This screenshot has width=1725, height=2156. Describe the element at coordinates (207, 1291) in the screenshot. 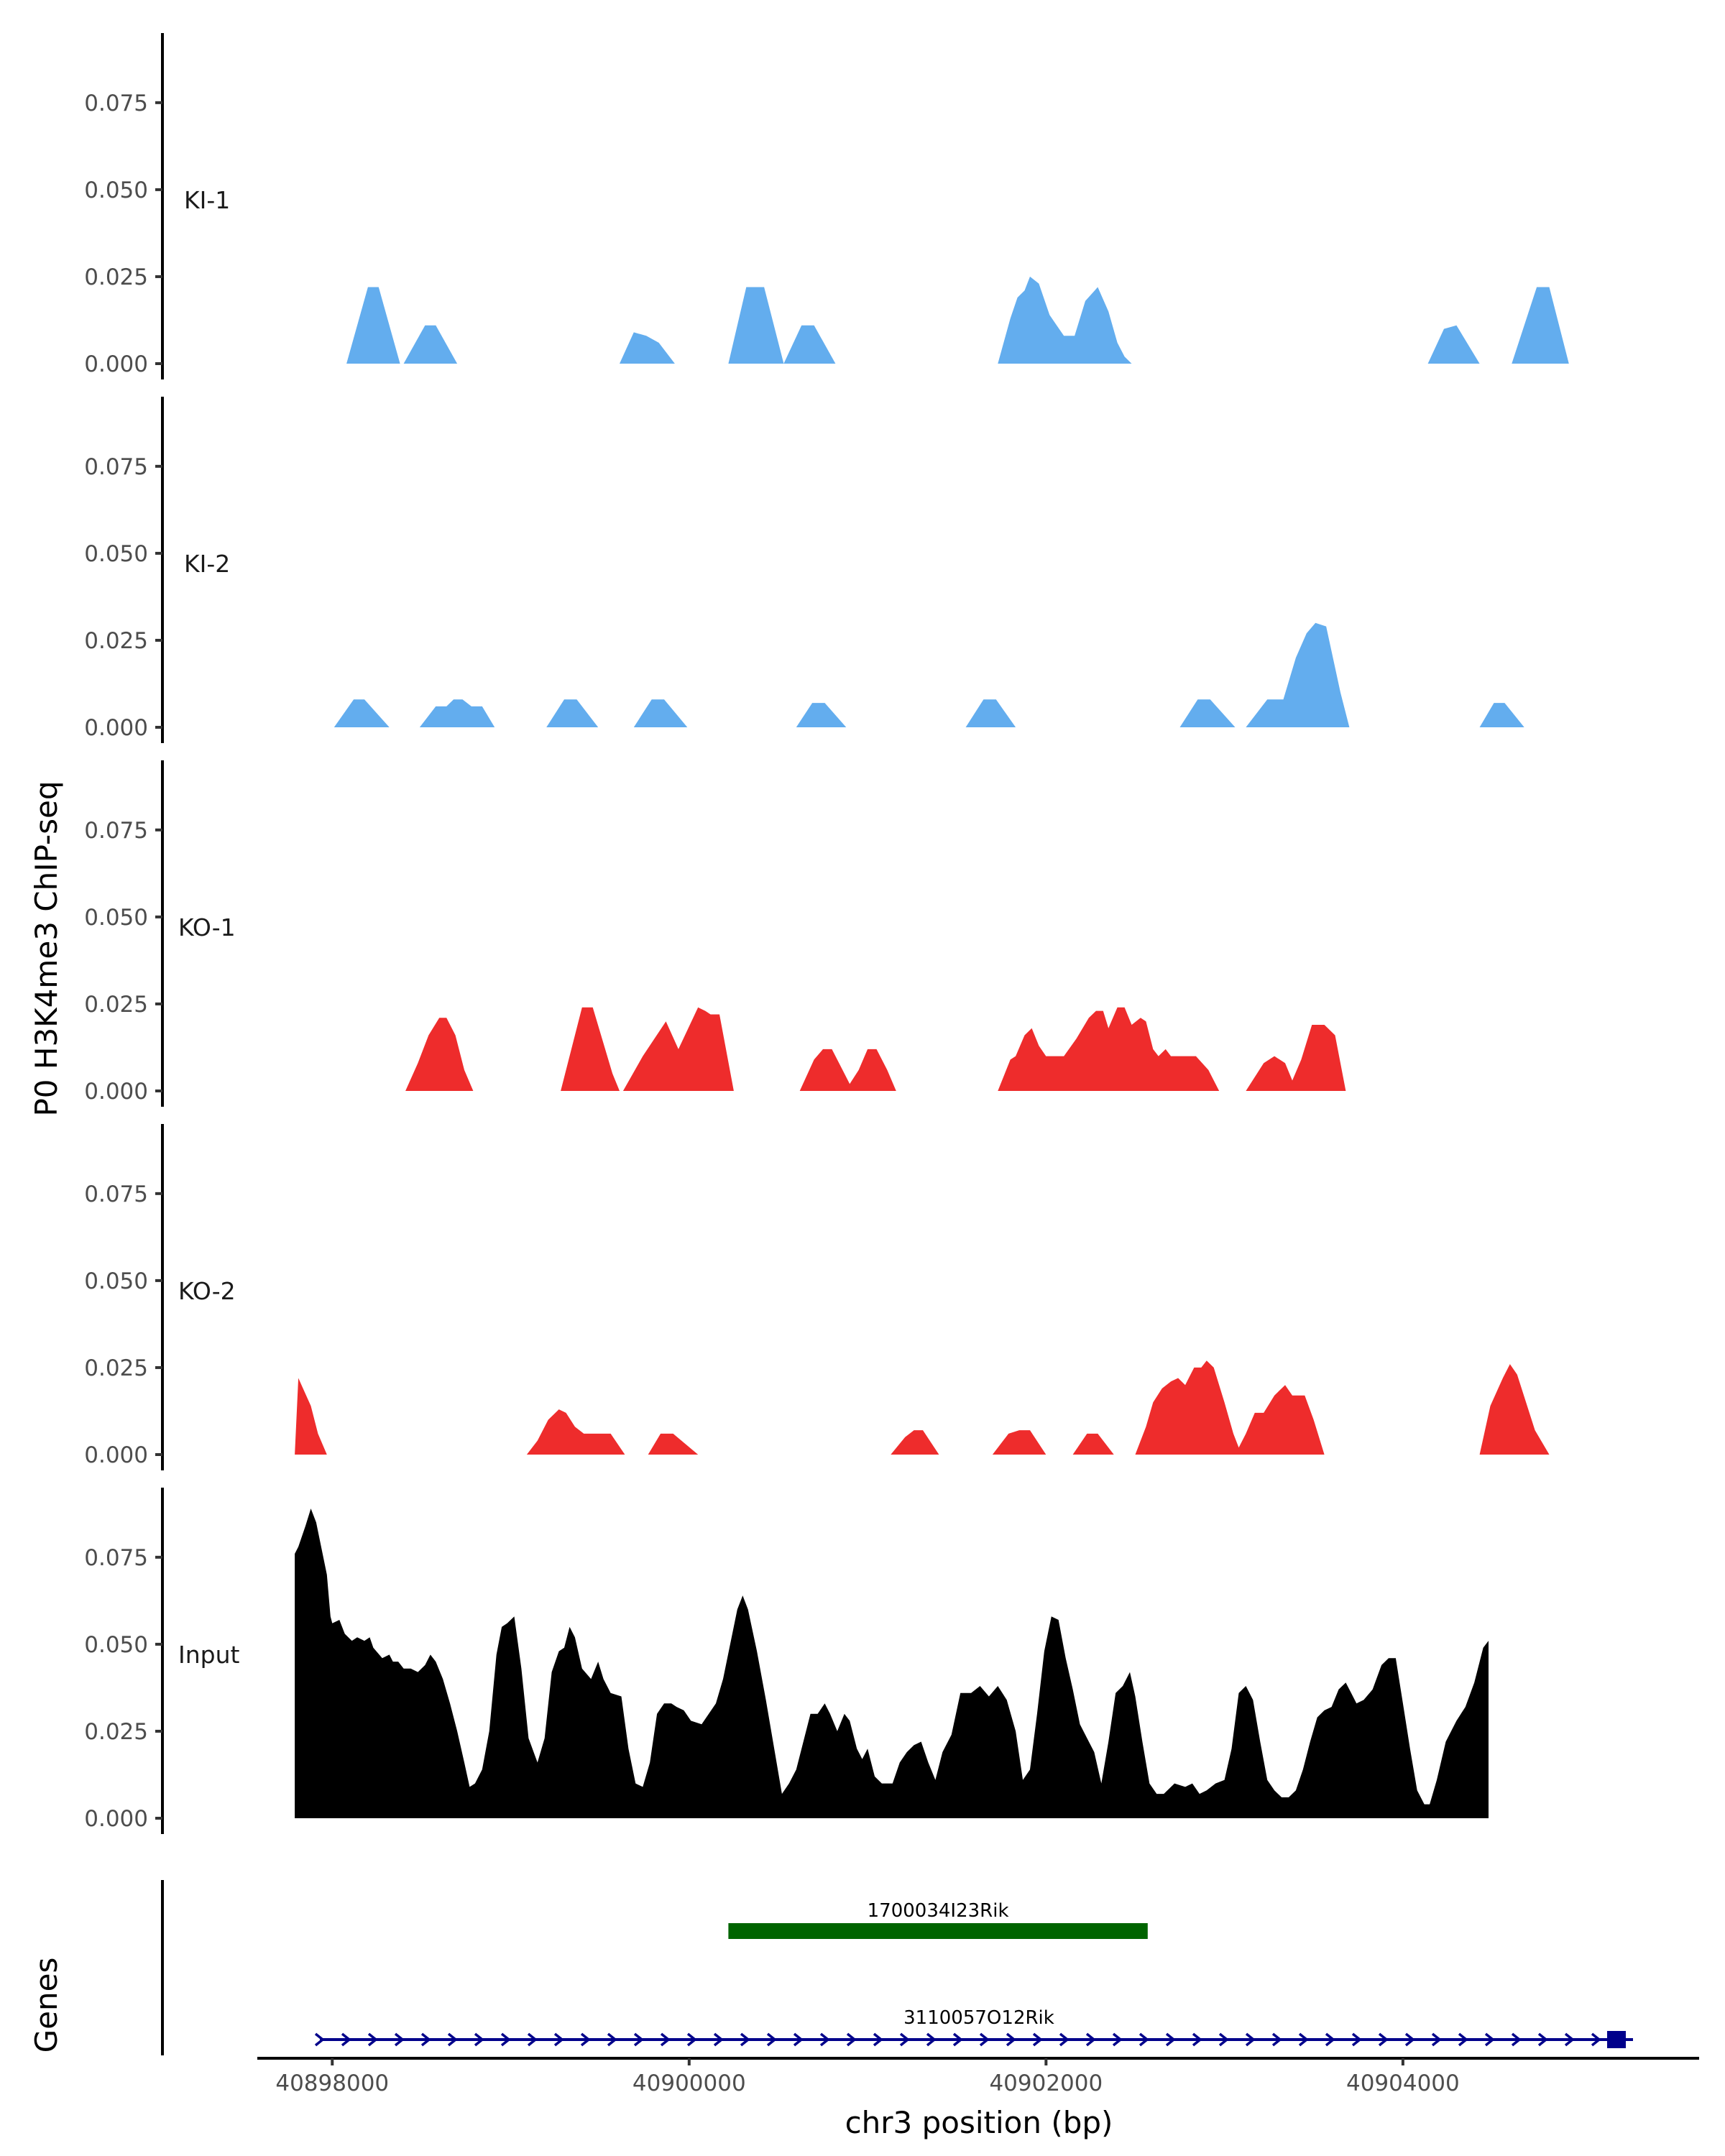

I see `track-label: KO-2` at that location.